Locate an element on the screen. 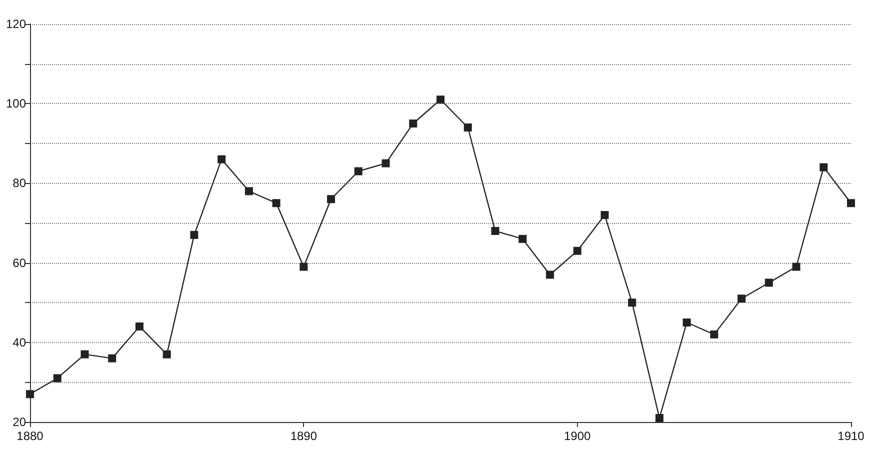 The width and height of the screenshot is (874, 458). x-tick-label: 1900 is located at coordinates (578, 436).